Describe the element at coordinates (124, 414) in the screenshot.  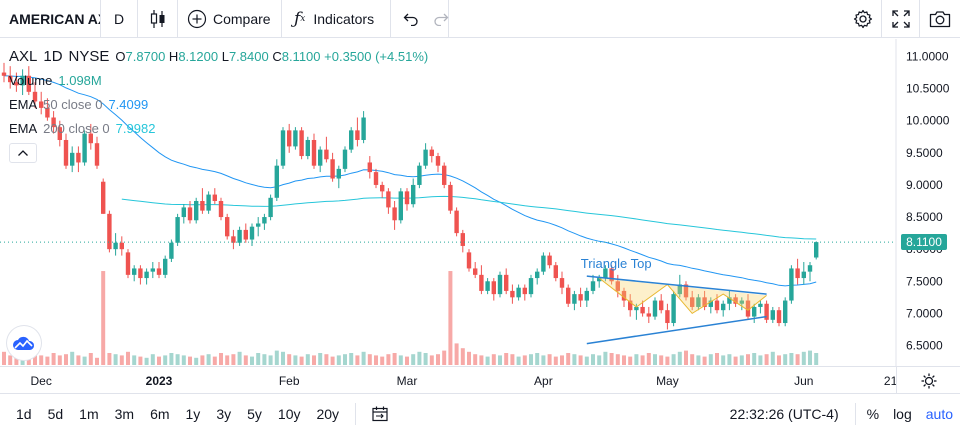
I see `range-3m-button: 3m` at that location.